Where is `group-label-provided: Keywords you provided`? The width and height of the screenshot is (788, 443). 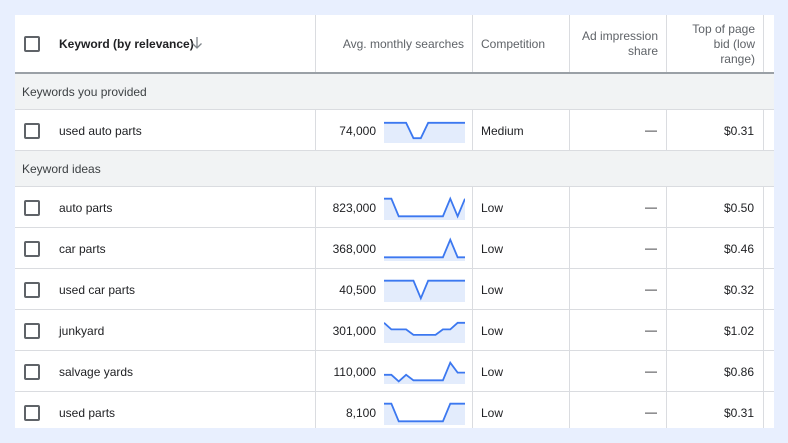 group-label-provided: Keywords you provided is located at coordinates (84, 92).